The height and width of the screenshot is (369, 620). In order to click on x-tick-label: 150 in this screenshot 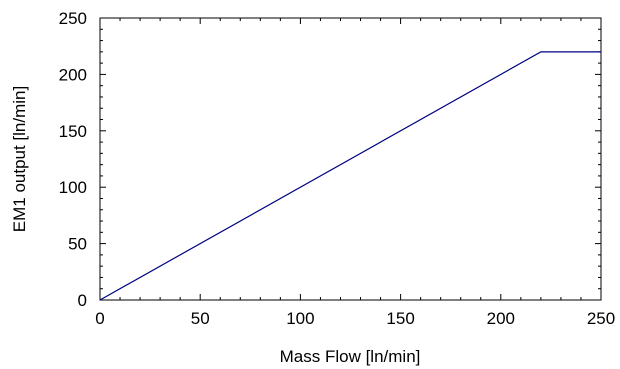, I will do `click(400, 318)`.